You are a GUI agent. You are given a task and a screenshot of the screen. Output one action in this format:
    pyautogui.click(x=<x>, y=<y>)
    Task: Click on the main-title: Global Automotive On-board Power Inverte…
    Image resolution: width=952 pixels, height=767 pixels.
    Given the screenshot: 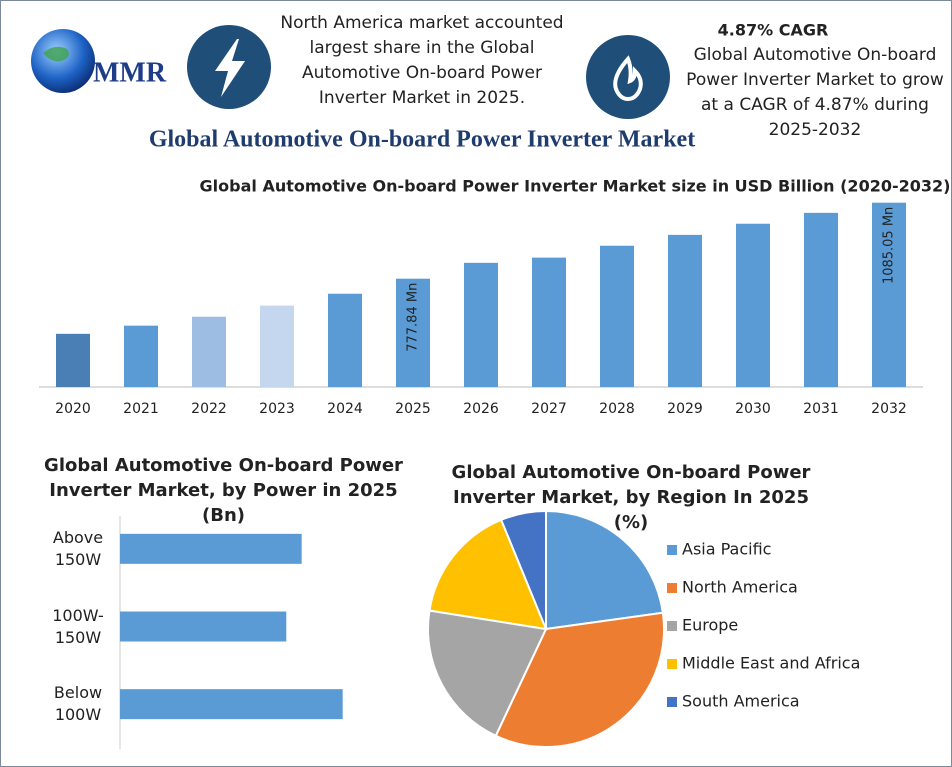 What is the action you would take?
    pyautogui.click(x=422, y=140)
    